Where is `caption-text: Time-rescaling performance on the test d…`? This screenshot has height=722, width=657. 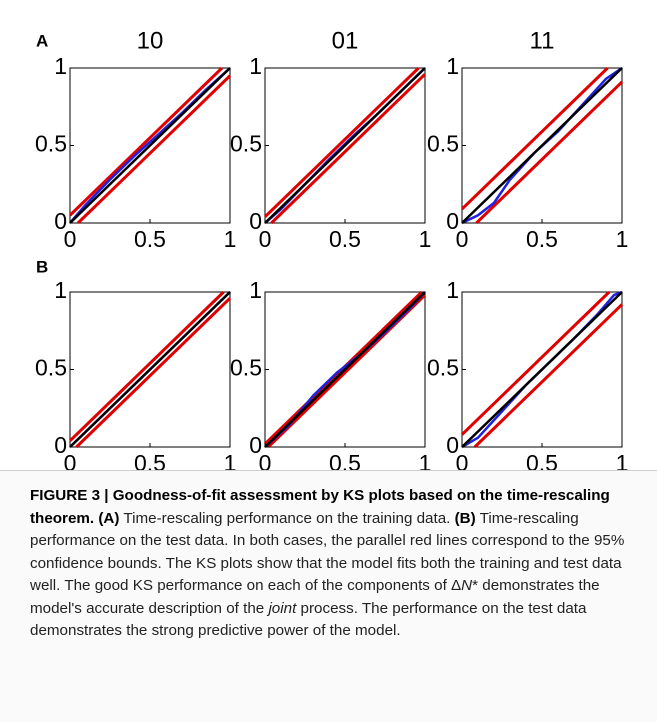 caption-text: Time-rescaling performance on the test d… is located at coordinates (327, 552).